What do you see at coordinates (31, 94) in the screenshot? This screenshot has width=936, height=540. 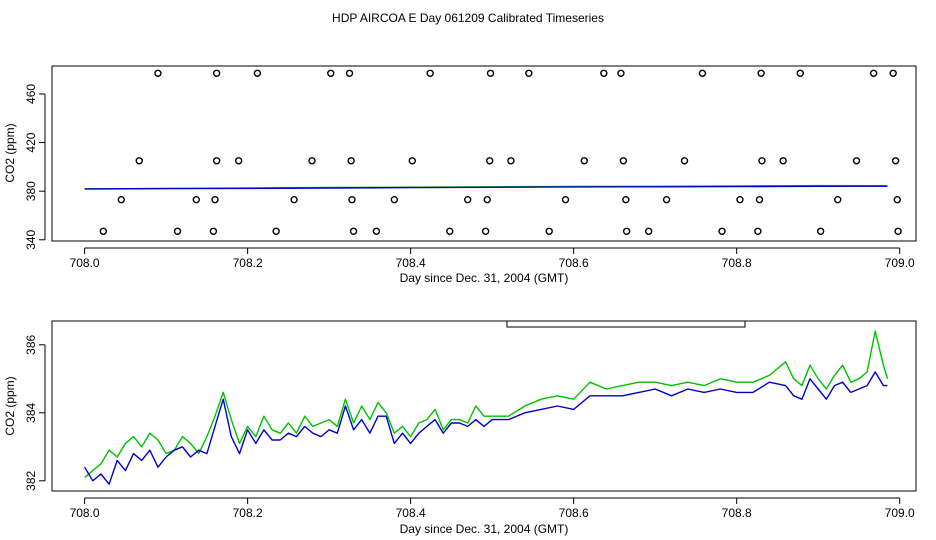 I see `top-chart-y-tick-label: 460` at bounding box center [31, 94].